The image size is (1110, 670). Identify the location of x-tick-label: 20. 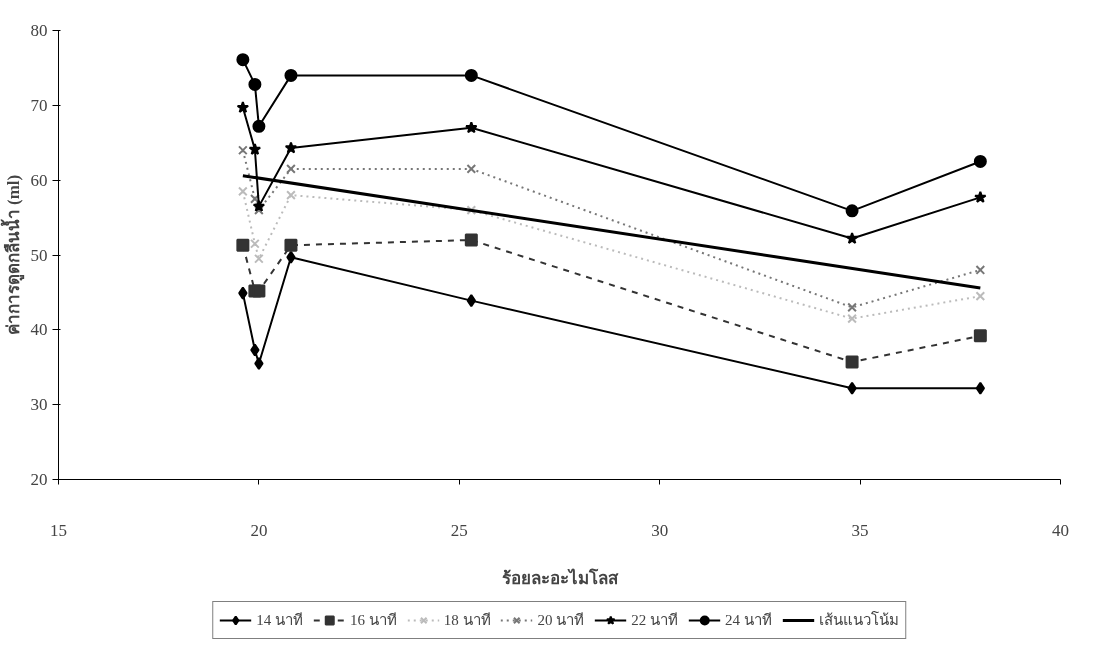
(259, 530).